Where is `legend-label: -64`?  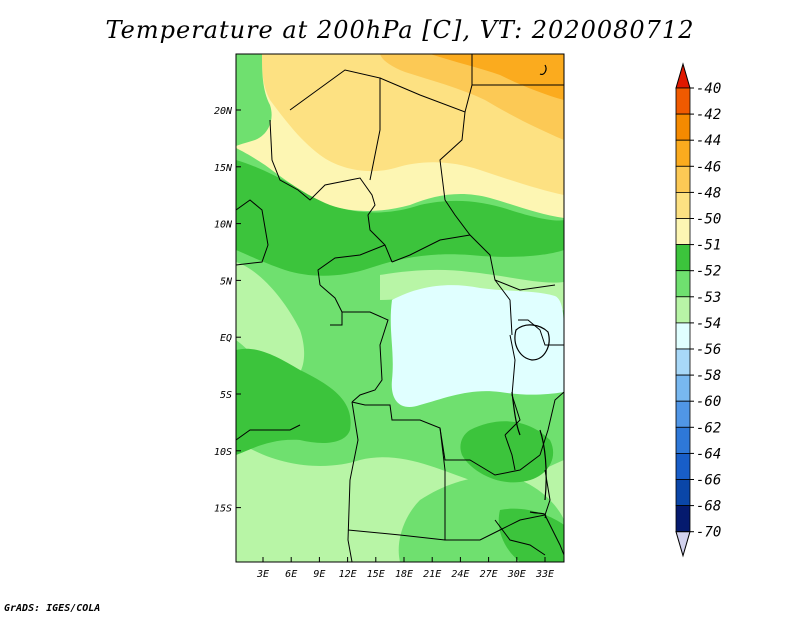 legend-label: -64 is located at coordinates (708, 454).